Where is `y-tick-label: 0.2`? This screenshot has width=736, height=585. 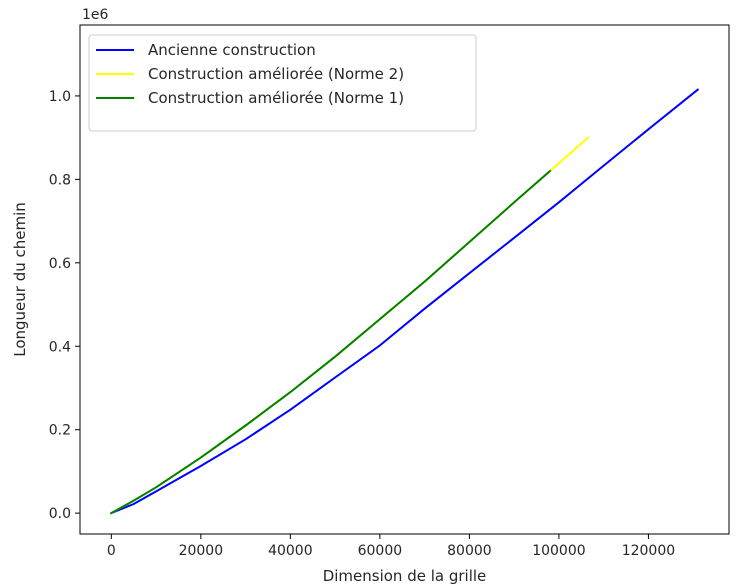
y-tick-label: 0.2 is located at coordinates (60, 431).